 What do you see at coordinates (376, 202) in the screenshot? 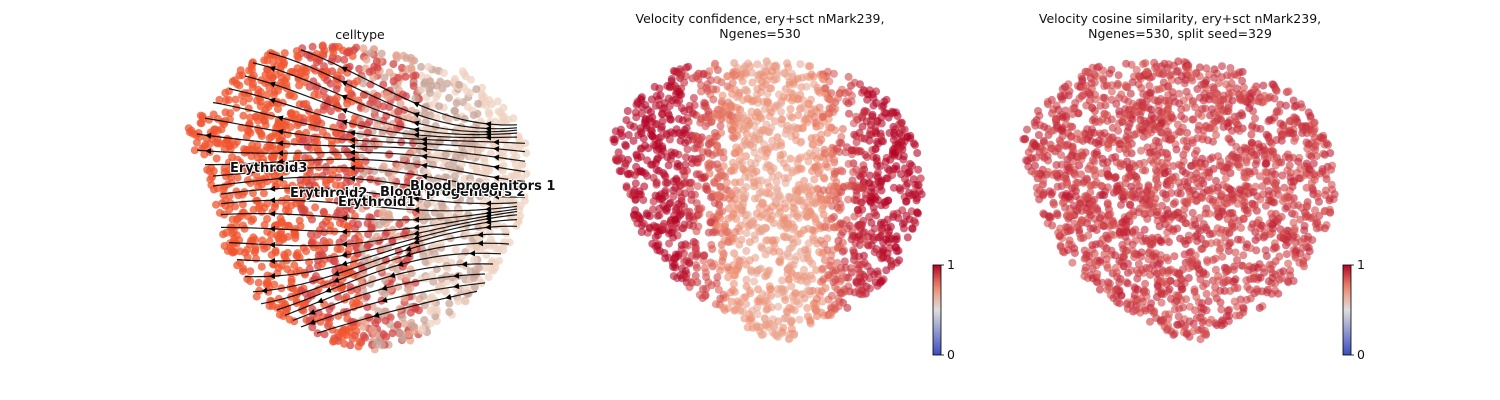
I see `cluster-label: Erythroid1` at bounding box center [376, 202].